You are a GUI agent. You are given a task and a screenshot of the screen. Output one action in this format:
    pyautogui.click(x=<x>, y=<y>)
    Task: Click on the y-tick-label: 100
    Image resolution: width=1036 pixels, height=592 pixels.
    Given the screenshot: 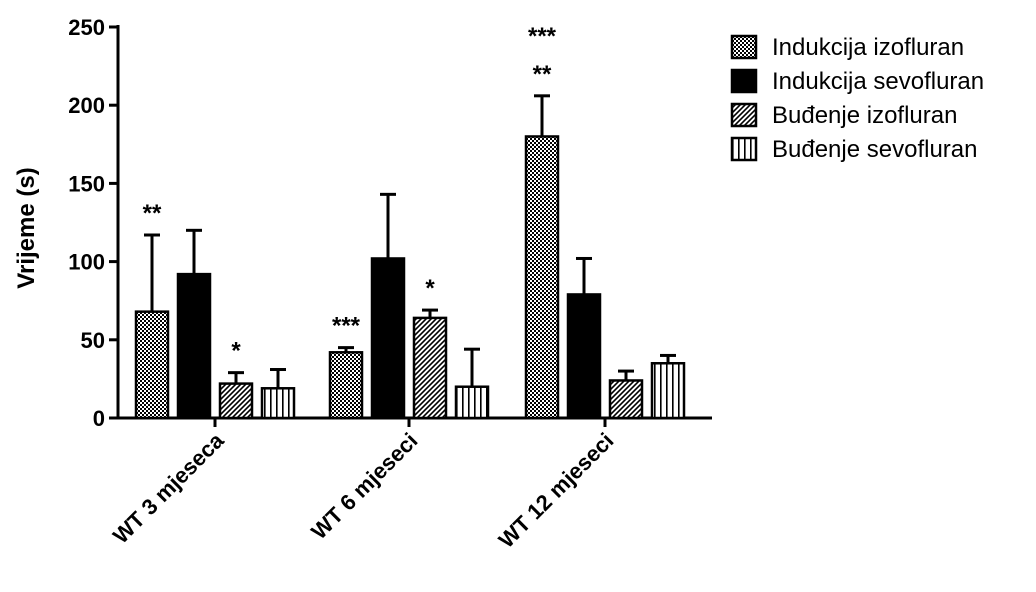 What is the action you would take?
    pyautogui.click(x=86, y=262)
    